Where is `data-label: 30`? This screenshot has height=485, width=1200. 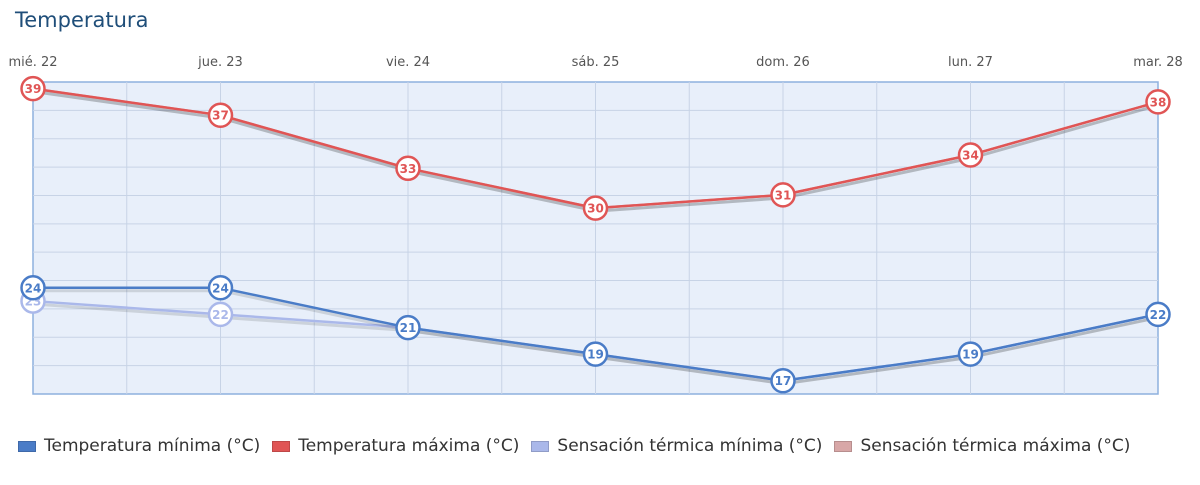
data-label: 30 is located at coordinates (595, 209).